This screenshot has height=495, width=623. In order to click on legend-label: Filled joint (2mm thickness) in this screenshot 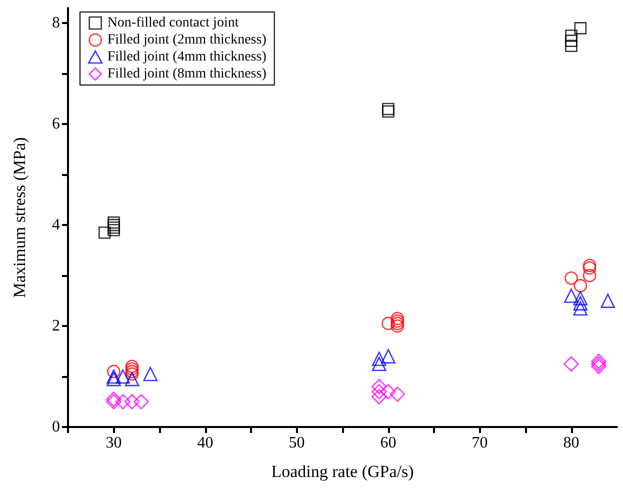, I will do `click(187, 40)`.